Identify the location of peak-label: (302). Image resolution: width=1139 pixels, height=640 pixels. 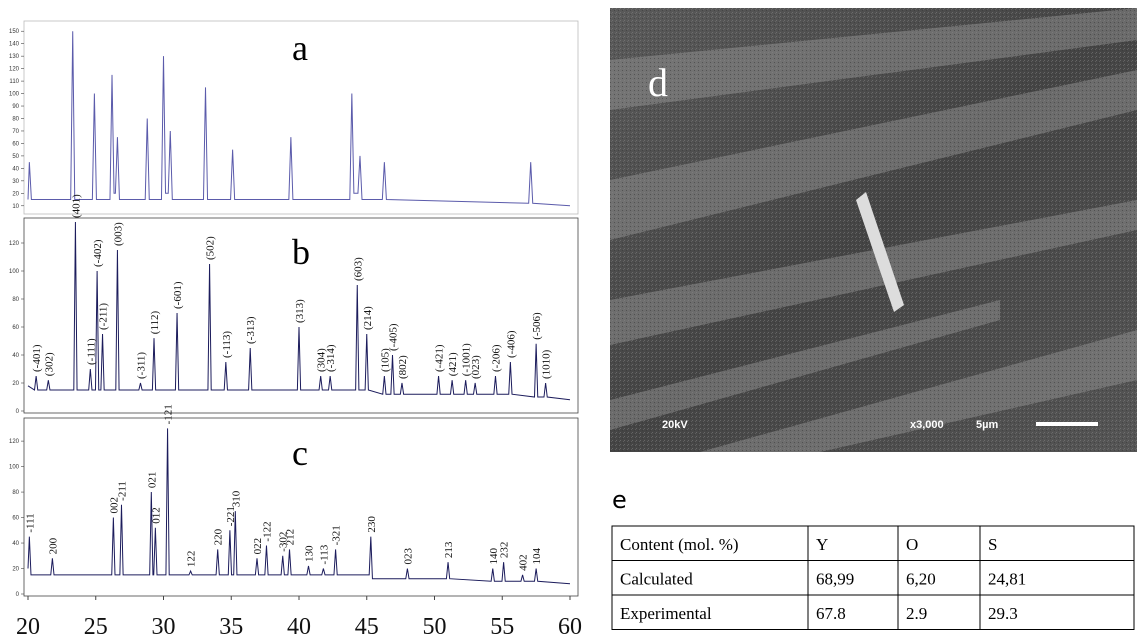
(49, 364).